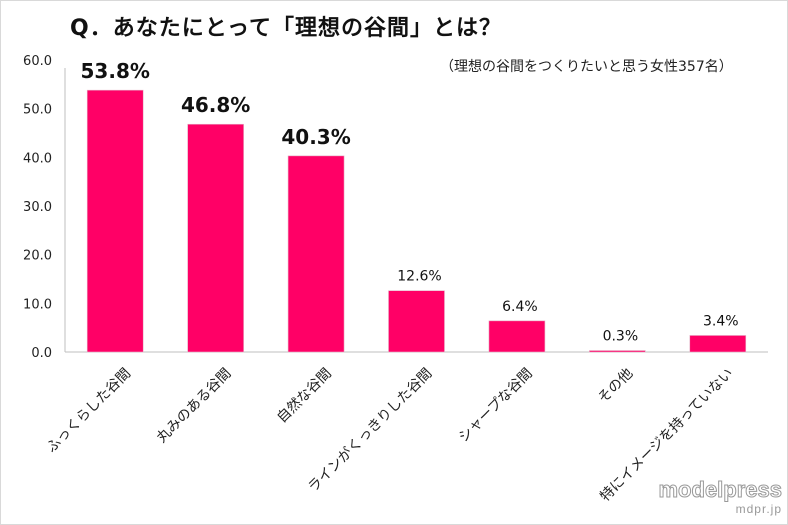 This screenshot has width=788, height=525. Describe the element at coordinates (115, 71) in the screenshot. I see `data-label: 53.8%` at that location.